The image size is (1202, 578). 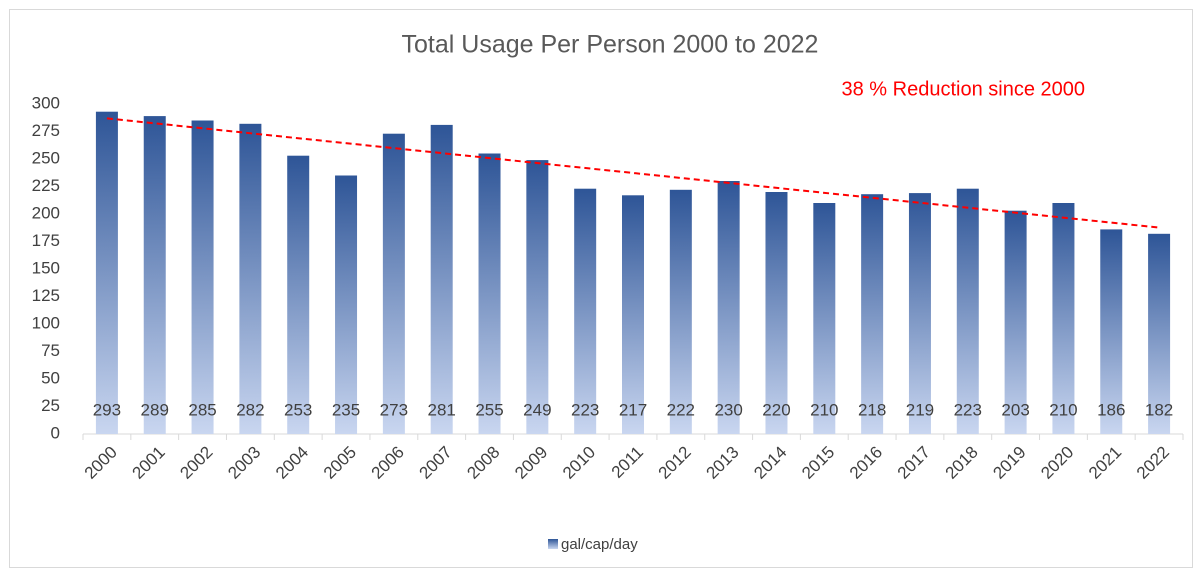 What do you see at coordinates (46, 130) in the screenshot?
I see `y-tick-label: 275` at bounding box center [46, 130].